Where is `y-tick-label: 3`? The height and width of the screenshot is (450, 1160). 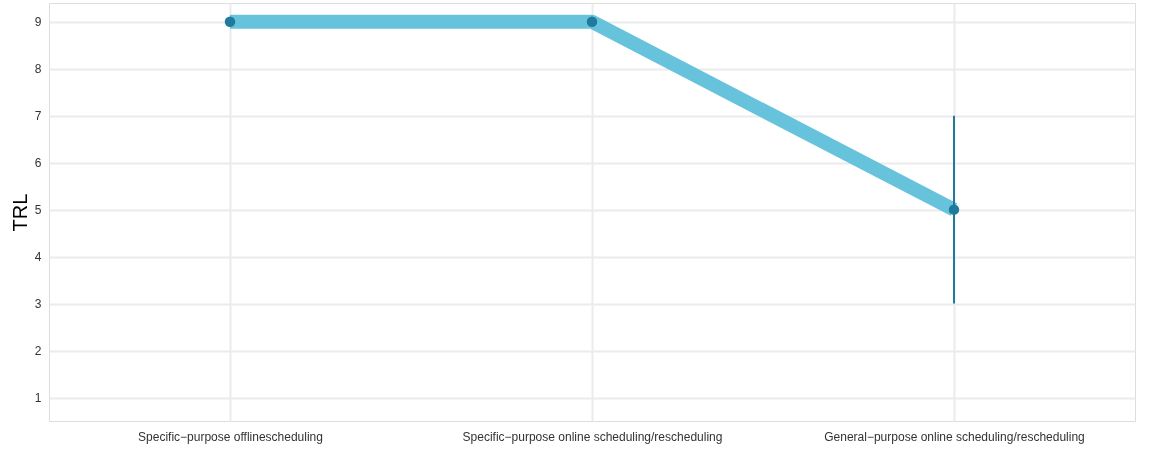
y-tick-label: 3 is located at coordinates (38, 304).